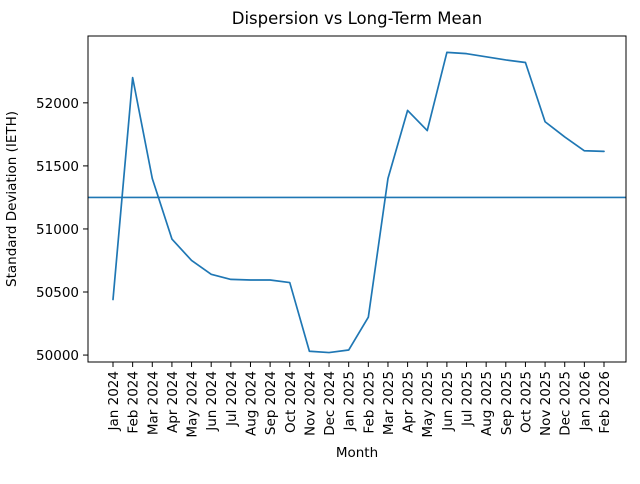 This screenshot has height=484, width=640. I want to click on x-tick-label: Nov 2025, so click(546, 403).